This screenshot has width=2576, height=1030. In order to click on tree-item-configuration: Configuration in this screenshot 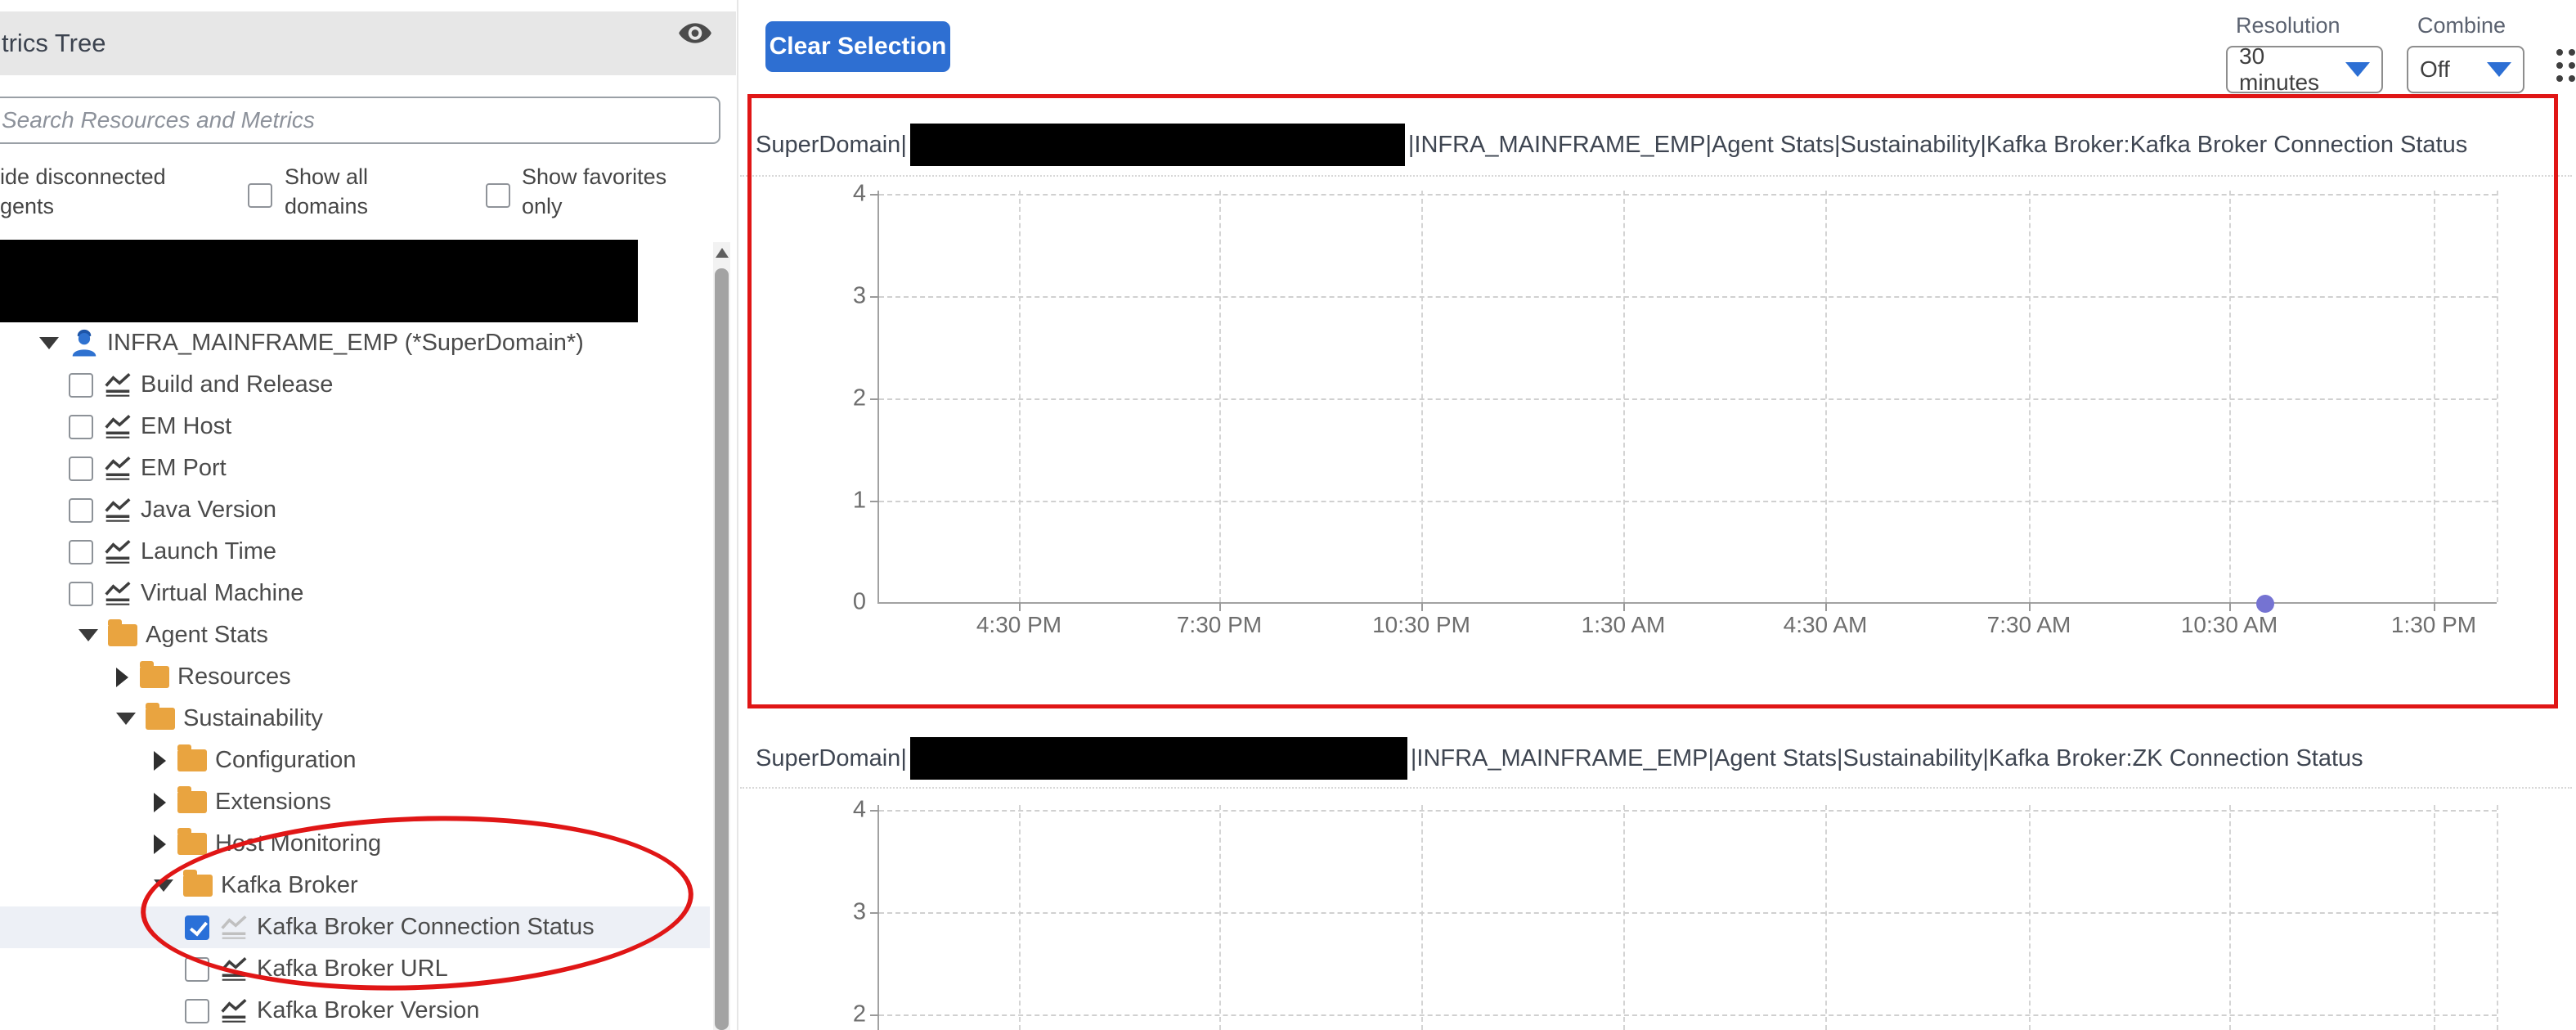, I will do `click(355, 760)`.